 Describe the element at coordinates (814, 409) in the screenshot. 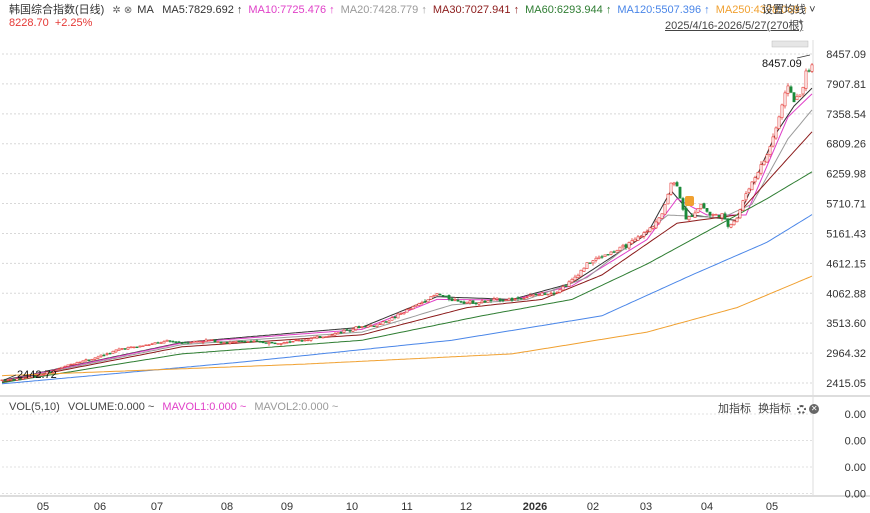

I see `close-icon: ✕` at that location.